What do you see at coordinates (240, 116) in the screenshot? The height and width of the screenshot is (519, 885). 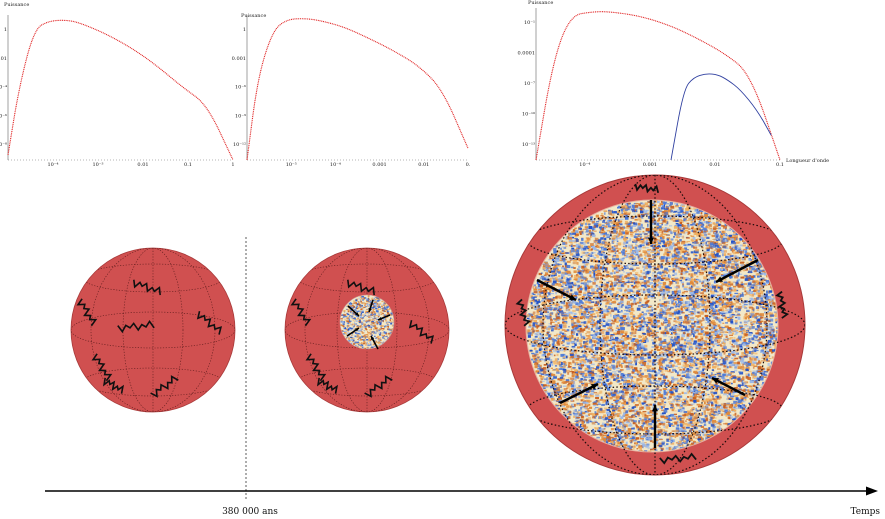 I see `y-tick-label: 10⁻⁹` at bounding box center [240, 116].